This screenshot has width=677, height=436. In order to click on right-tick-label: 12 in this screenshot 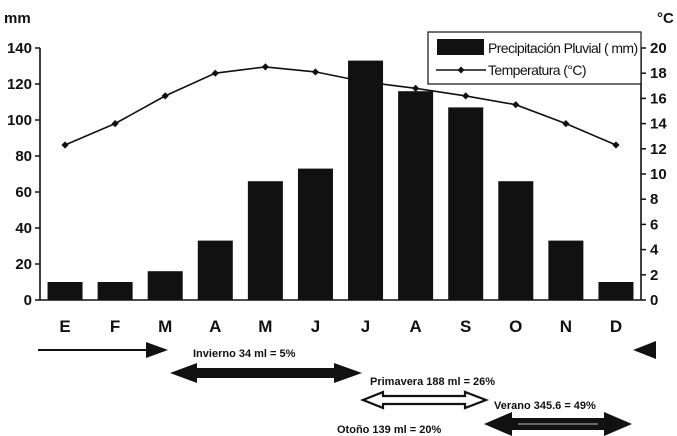, I will do `click(658, 149)`.